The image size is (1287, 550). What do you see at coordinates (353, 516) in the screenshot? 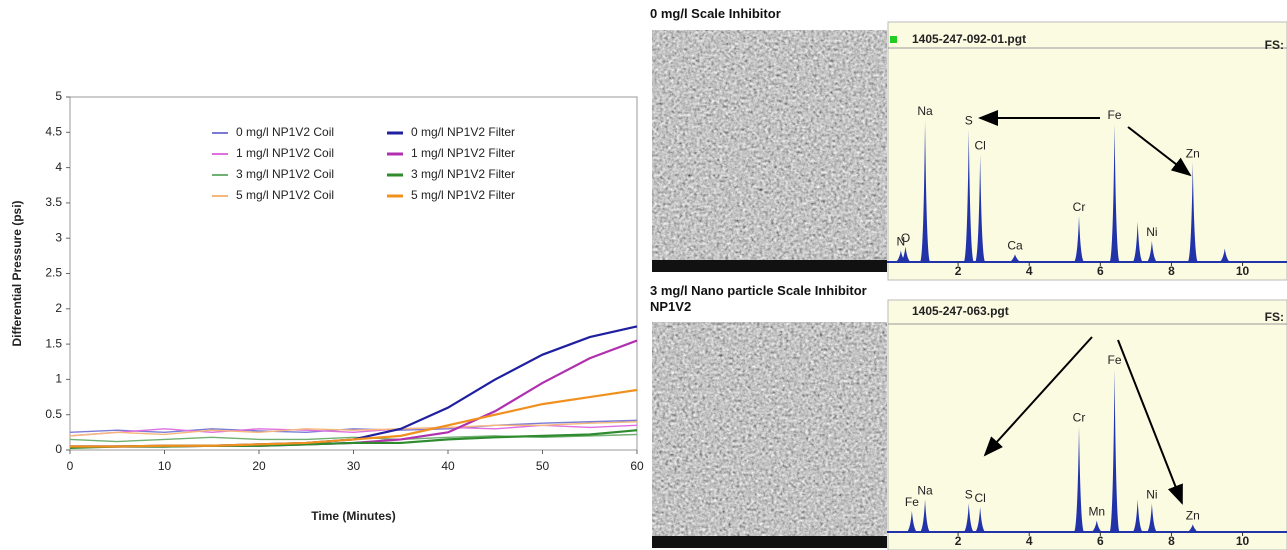
I see `x-axis-label: Time (Minutes)` at bounding box center [353, 516].